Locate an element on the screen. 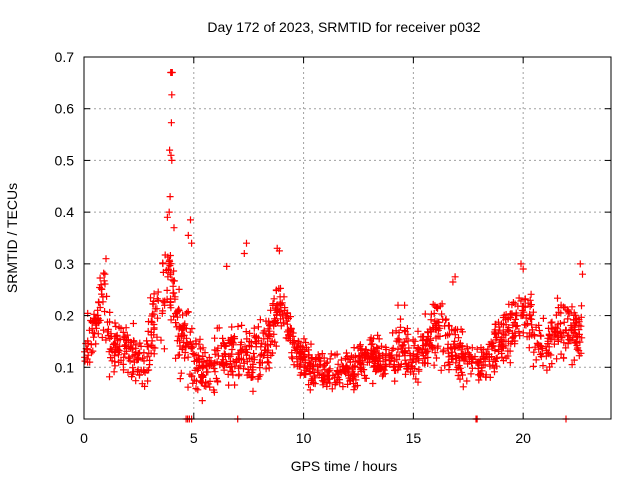 This screenshot has width=640, height=480. y-tick-label: 0.3 is located at coordinates (65, 264).